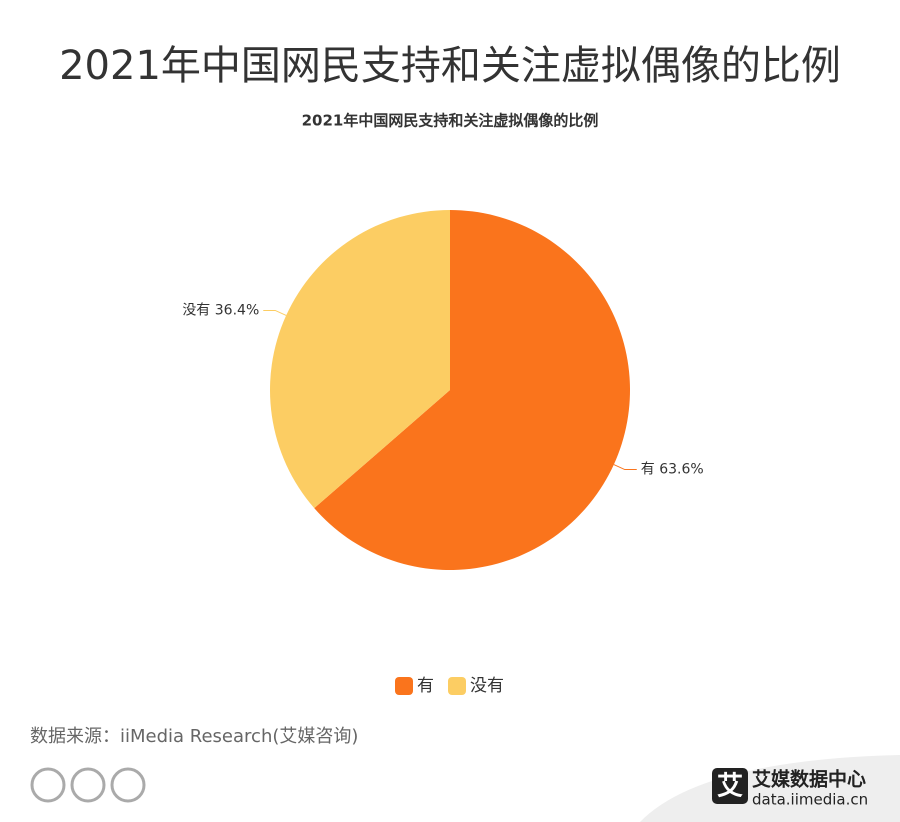  Describe the element at coordinates (809, 779) in the screenshot. I see `logo-name: 艾媒数据中心` at that location.